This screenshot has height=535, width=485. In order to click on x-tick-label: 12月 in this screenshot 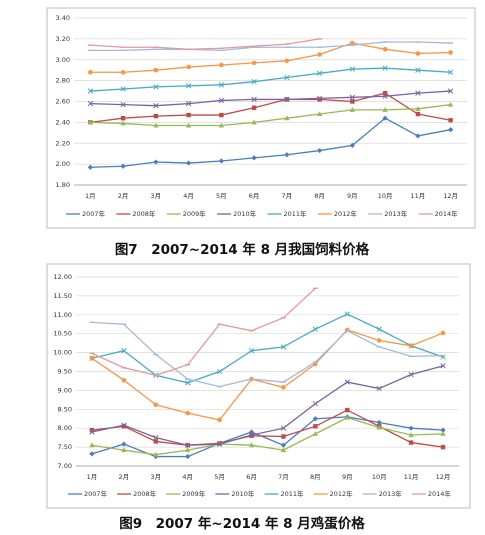, I will do `click(450, 196)`.